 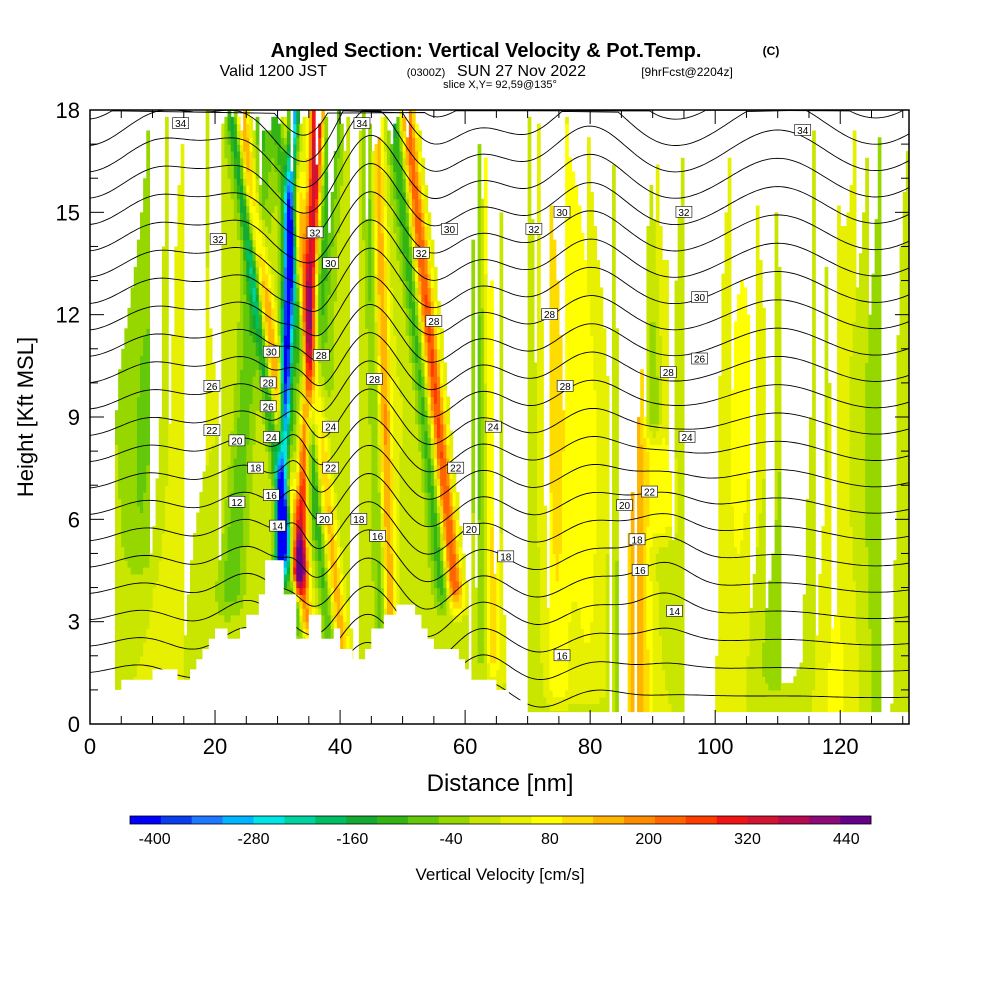 I want to click on y-tick-label: 0, so click(x=74, y=724).